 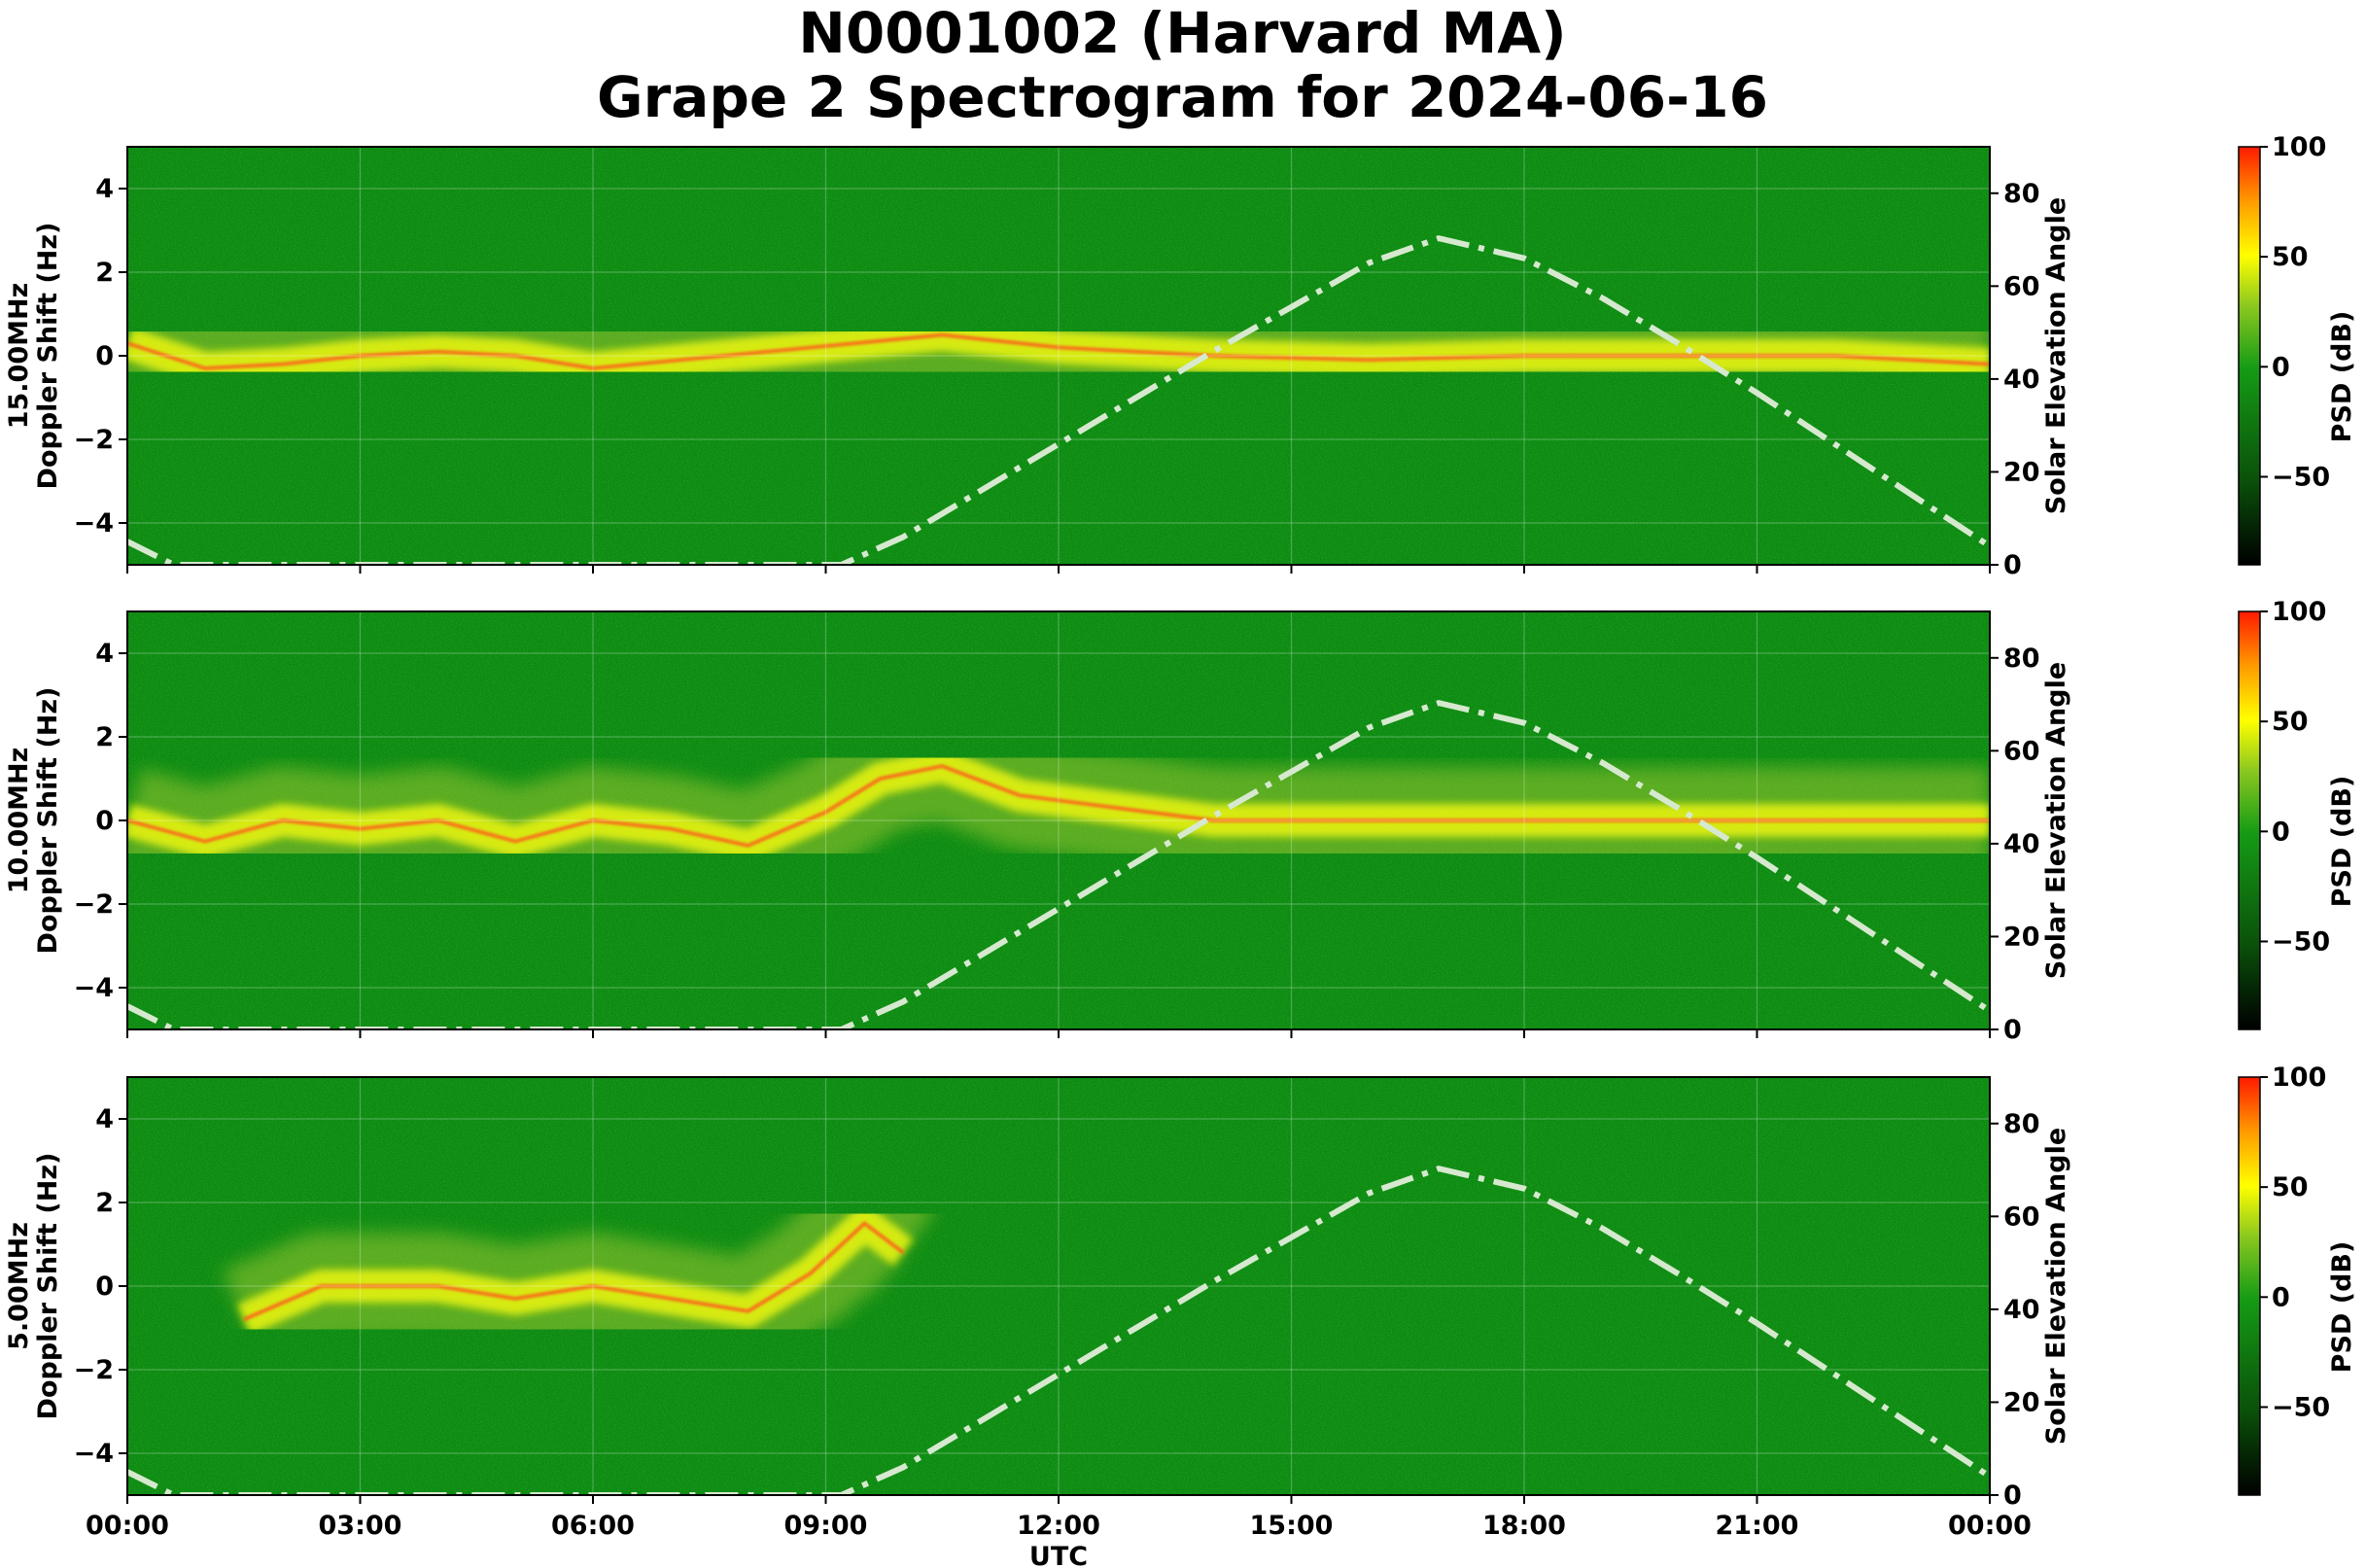 What do you see at coordinates (1058, 1555) in the screenshot?
I see `x-axis-label: UTC` at bounding box center [1058, 1555].